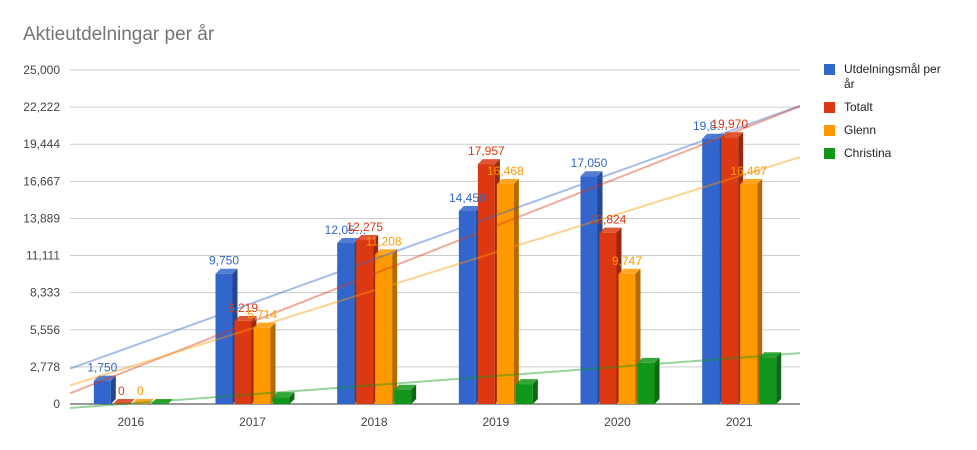 The image size is (977, 450). What do you see at coordinates (868, 153) in the screenshot?
I see `legend-label: Christina` at bounding box center [868, 153].